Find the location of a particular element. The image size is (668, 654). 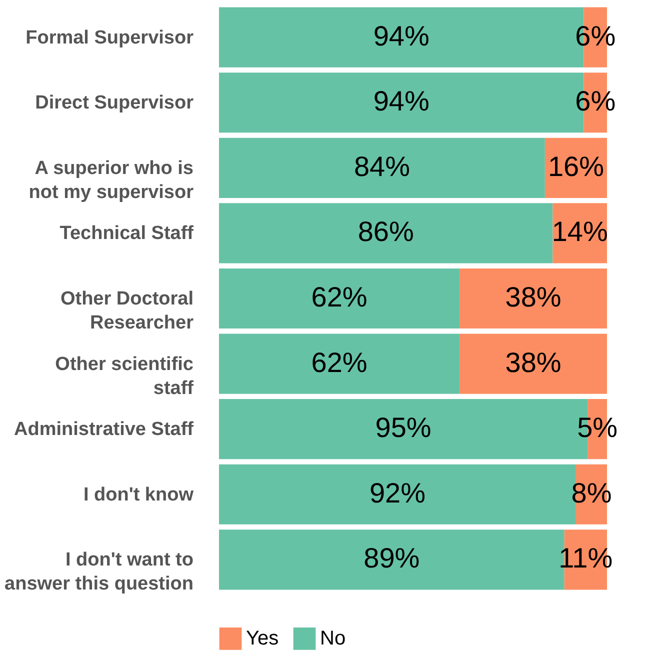

y-tick-label: Other Doctoral Researcher is located at coordinates (127, 311).